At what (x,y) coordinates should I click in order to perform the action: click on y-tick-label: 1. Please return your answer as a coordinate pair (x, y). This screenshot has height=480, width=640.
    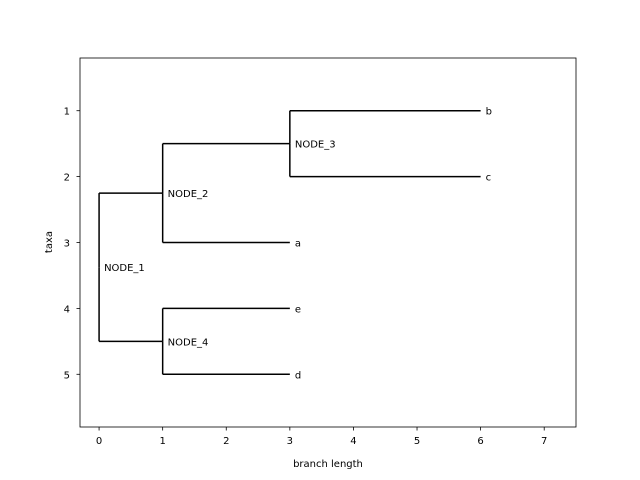
    Looking at the image, I should click on (67, 112).